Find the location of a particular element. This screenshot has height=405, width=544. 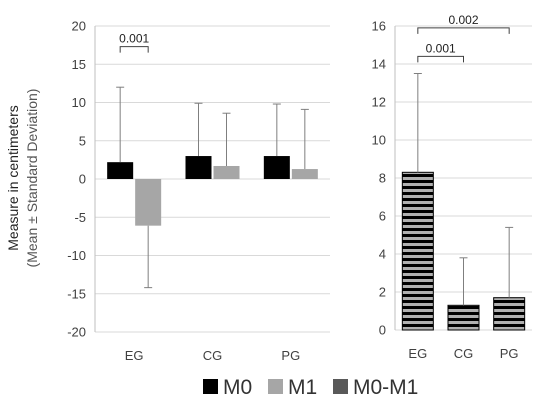

chart1-y-tick-label: 0 is located at coordinates (82, 179).